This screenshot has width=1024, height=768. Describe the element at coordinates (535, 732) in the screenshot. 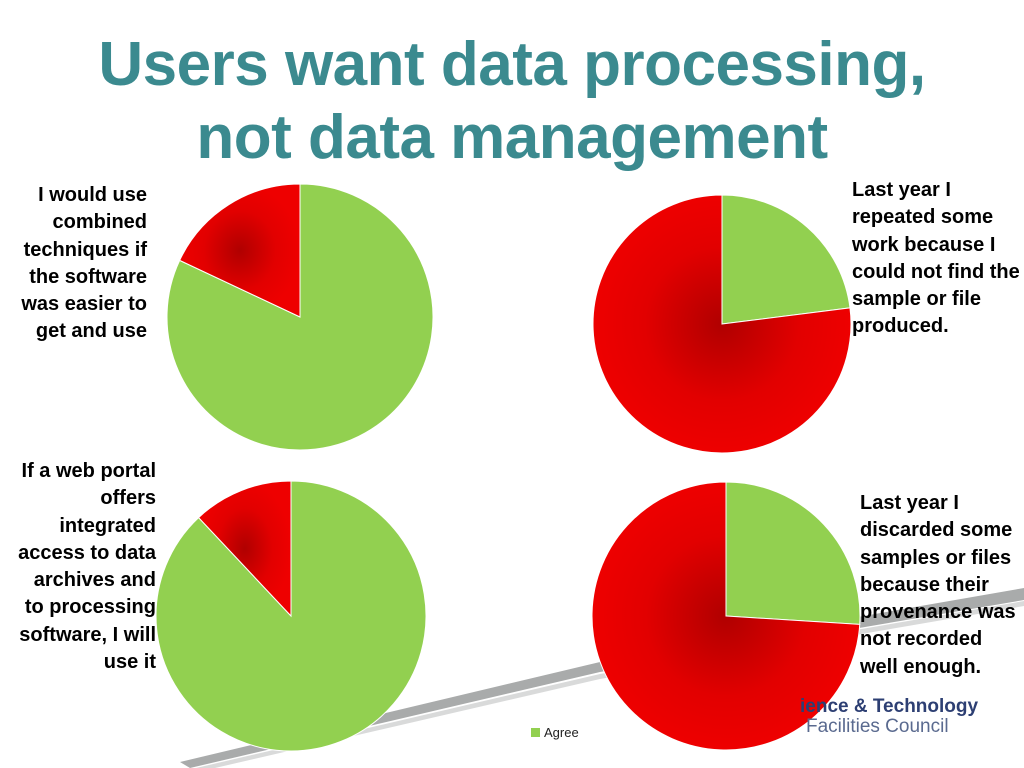

I see `legend-swatch-agree` at that location.